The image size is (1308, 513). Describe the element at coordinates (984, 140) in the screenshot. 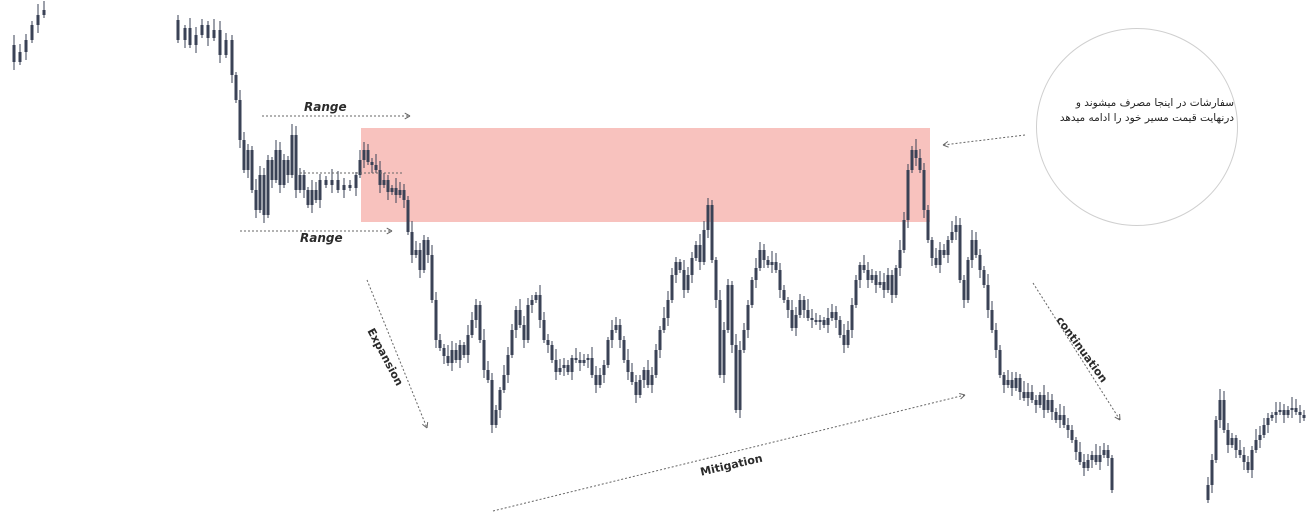

I see `note-arrow` at that location.